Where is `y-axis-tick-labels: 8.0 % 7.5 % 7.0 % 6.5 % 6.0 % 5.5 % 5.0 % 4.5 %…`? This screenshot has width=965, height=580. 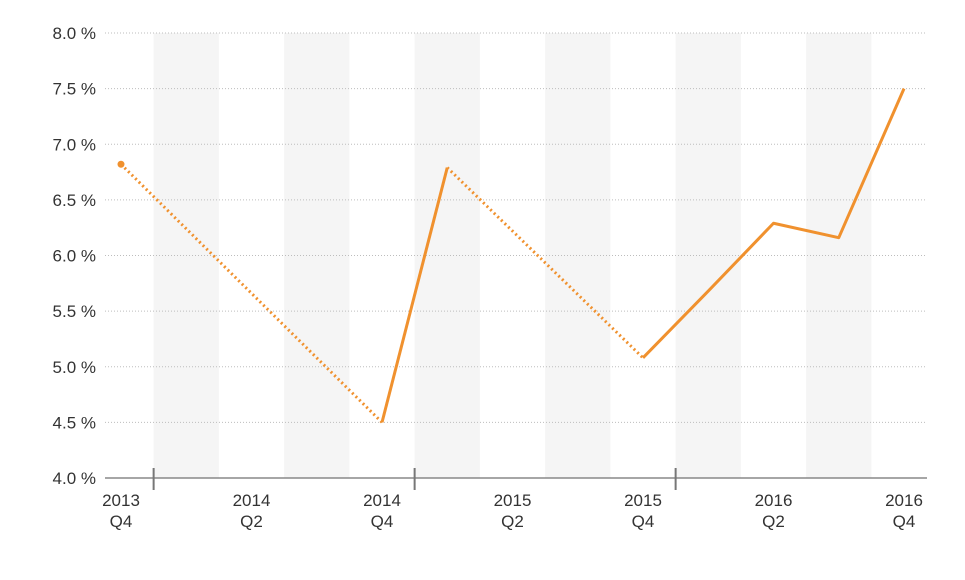 y-axis-tick-labels: 8.0 % 7.5 % 7.0 % 6.5 % 6.0 % 5.5 % 5.0 % 4.5 %… is located at coordinates (74, 256).